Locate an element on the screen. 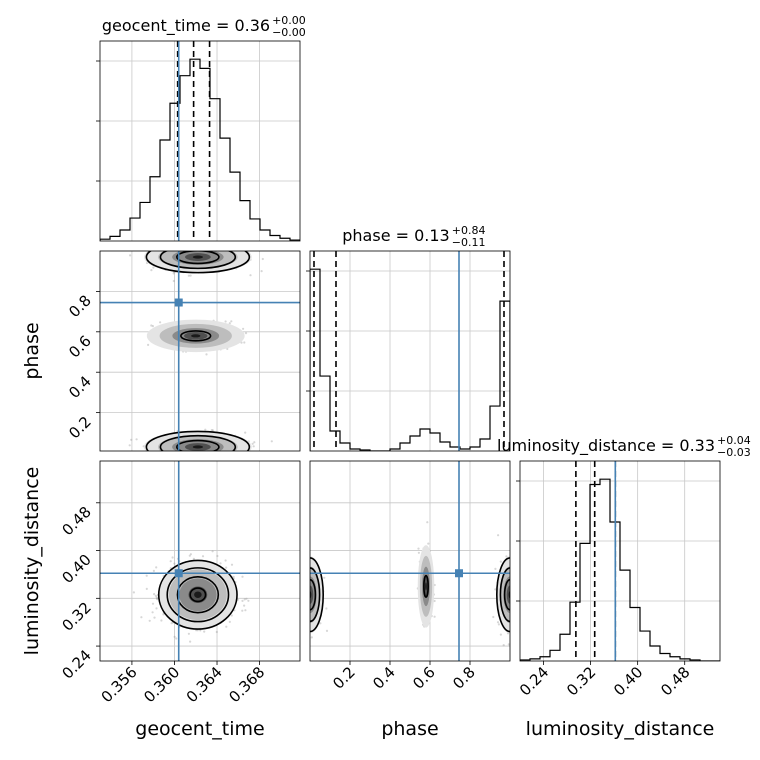 This screenshot has height=760, width=760. scatter-geocent-phase-frame is located at coordinates (200, 351).